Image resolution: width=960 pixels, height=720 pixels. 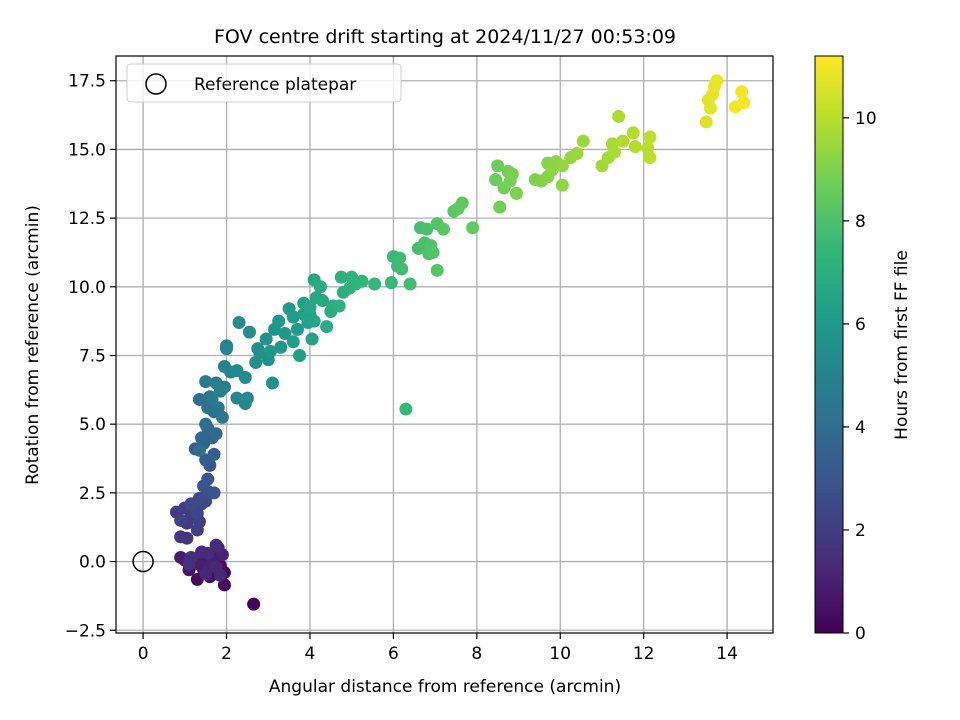 What do you see at coordinates (143, 654) in the screenshot?
I see `x-tick-label: 0` at bounding box center [143, 654].